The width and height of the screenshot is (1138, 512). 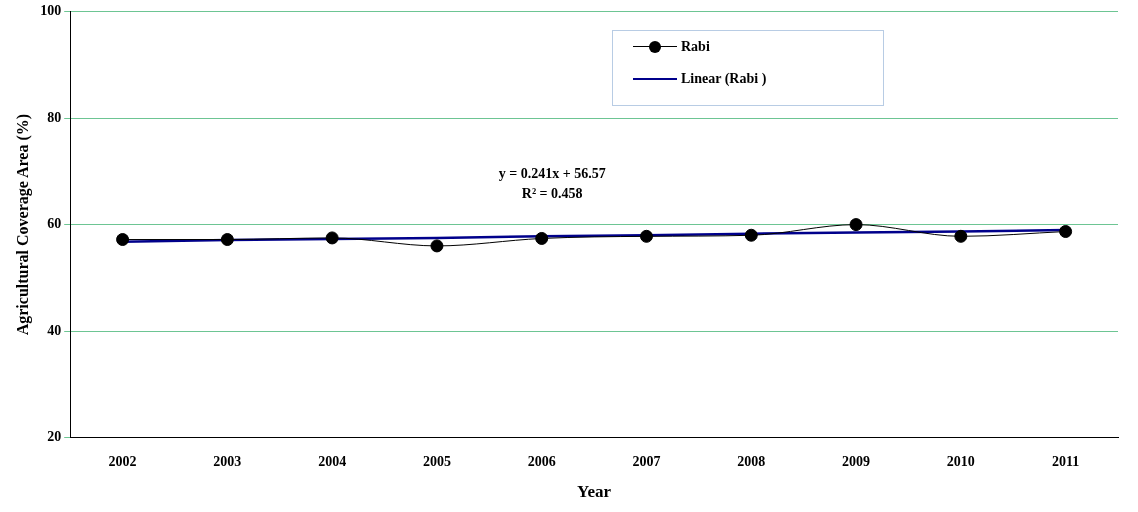 What do you see at coordinates (856, 461) in the screenshot?
I see `x-tick-label: 2009` at bounding box center [856, 461].